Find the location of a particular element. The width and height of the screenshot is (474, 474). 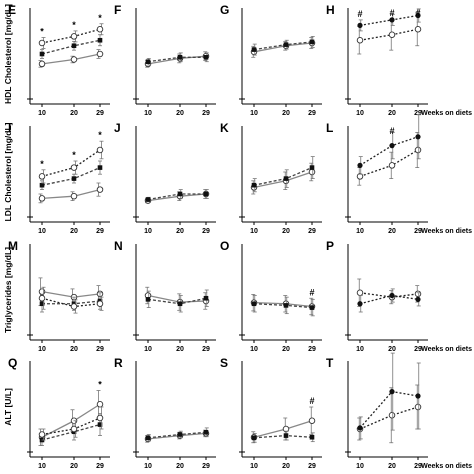

panel-letter: R is located at coordinates (118, 363).